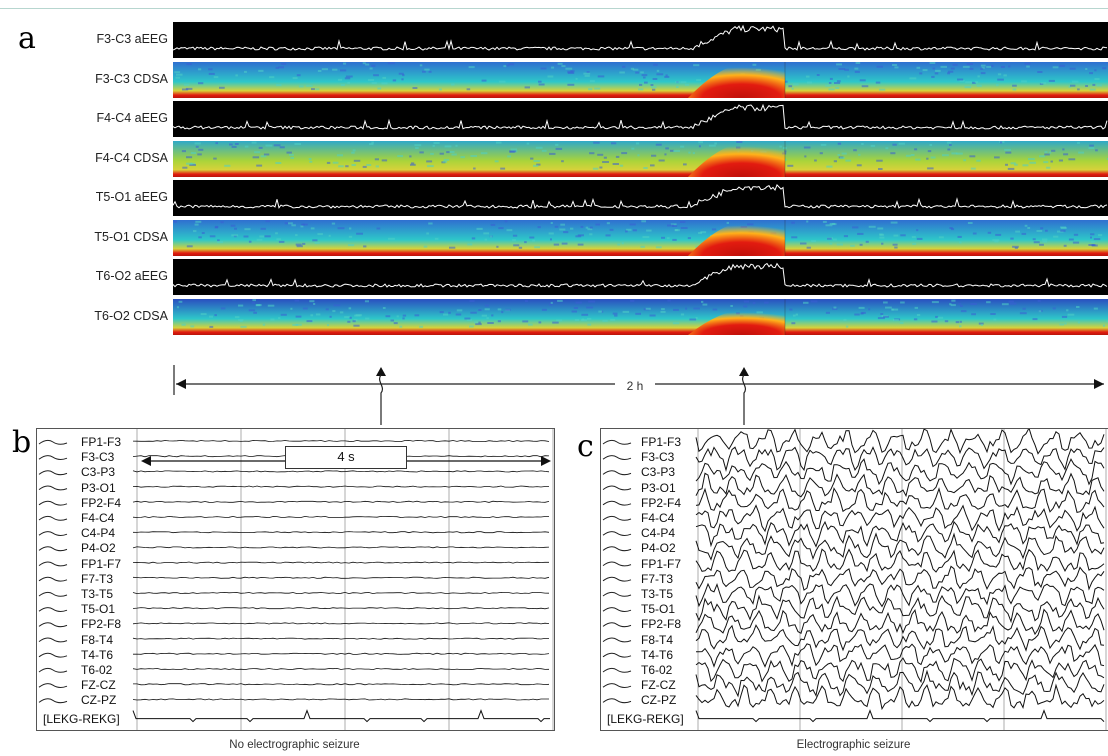  I want to click on strip-label: T5-O1 aEEG, so click(131, 197).